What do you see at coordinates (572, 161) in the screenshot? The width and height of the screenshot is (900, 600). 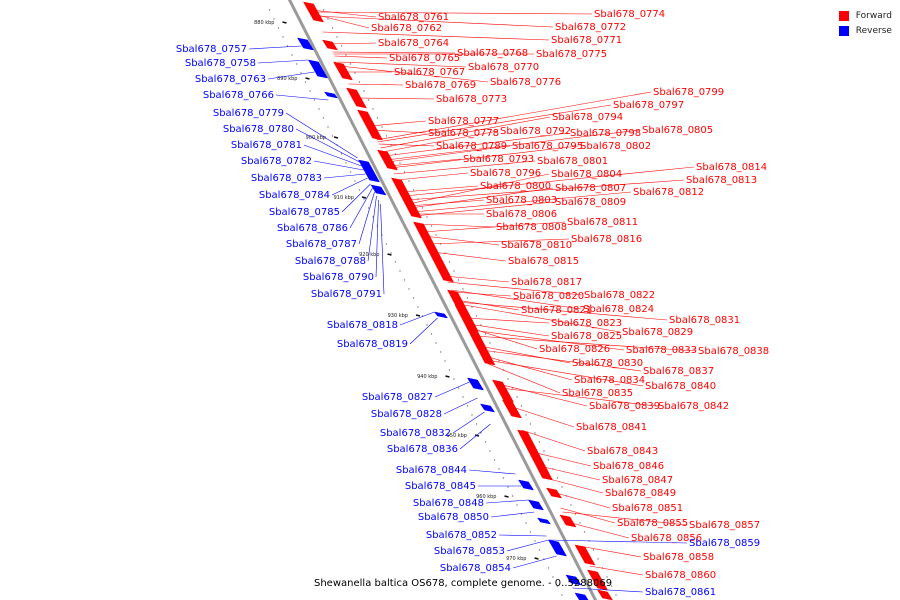 I see `forward-gene-label: Sbal678_0801` at bounding box center [572, 161].